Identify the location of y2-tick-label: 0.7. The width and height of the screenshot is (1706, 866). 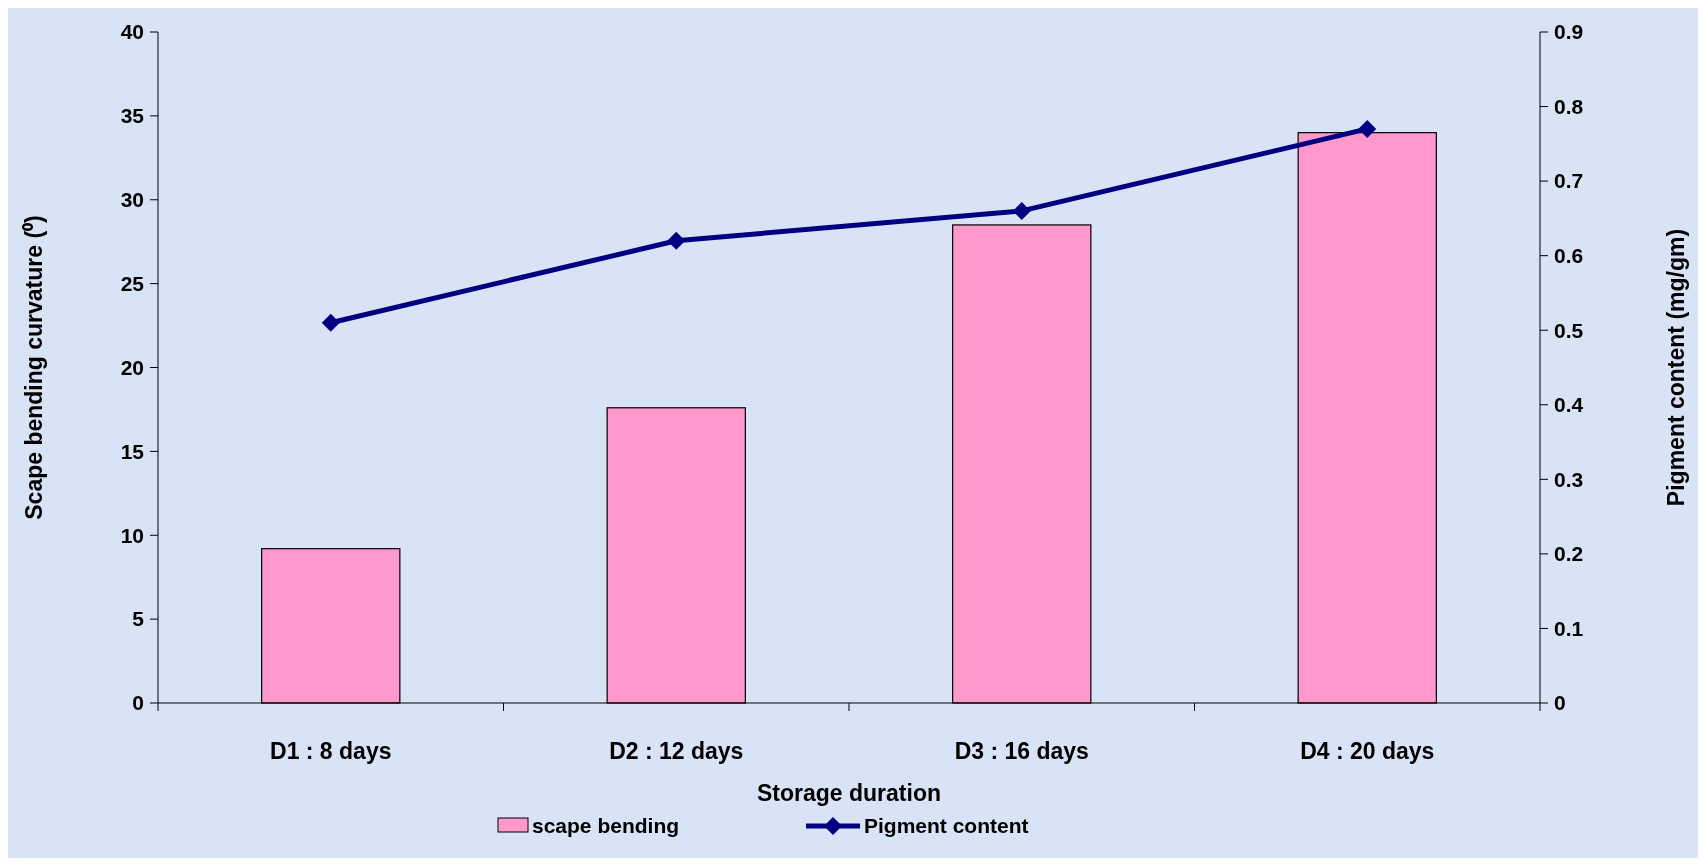
(1569, 181).